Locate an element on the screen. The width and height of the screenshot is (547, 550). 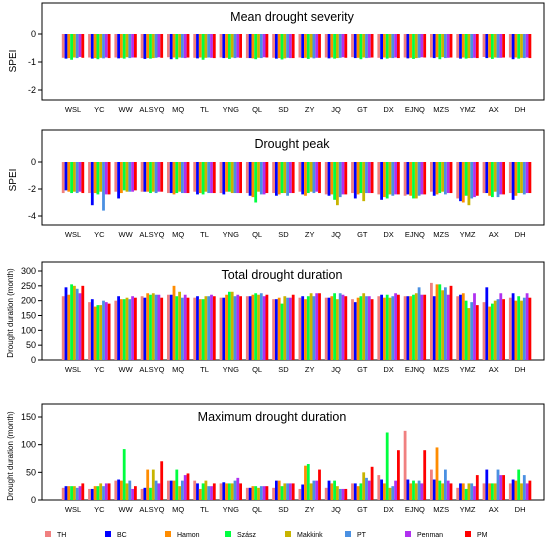
legend-label-pt: PT is located at coordinates (362, 535).